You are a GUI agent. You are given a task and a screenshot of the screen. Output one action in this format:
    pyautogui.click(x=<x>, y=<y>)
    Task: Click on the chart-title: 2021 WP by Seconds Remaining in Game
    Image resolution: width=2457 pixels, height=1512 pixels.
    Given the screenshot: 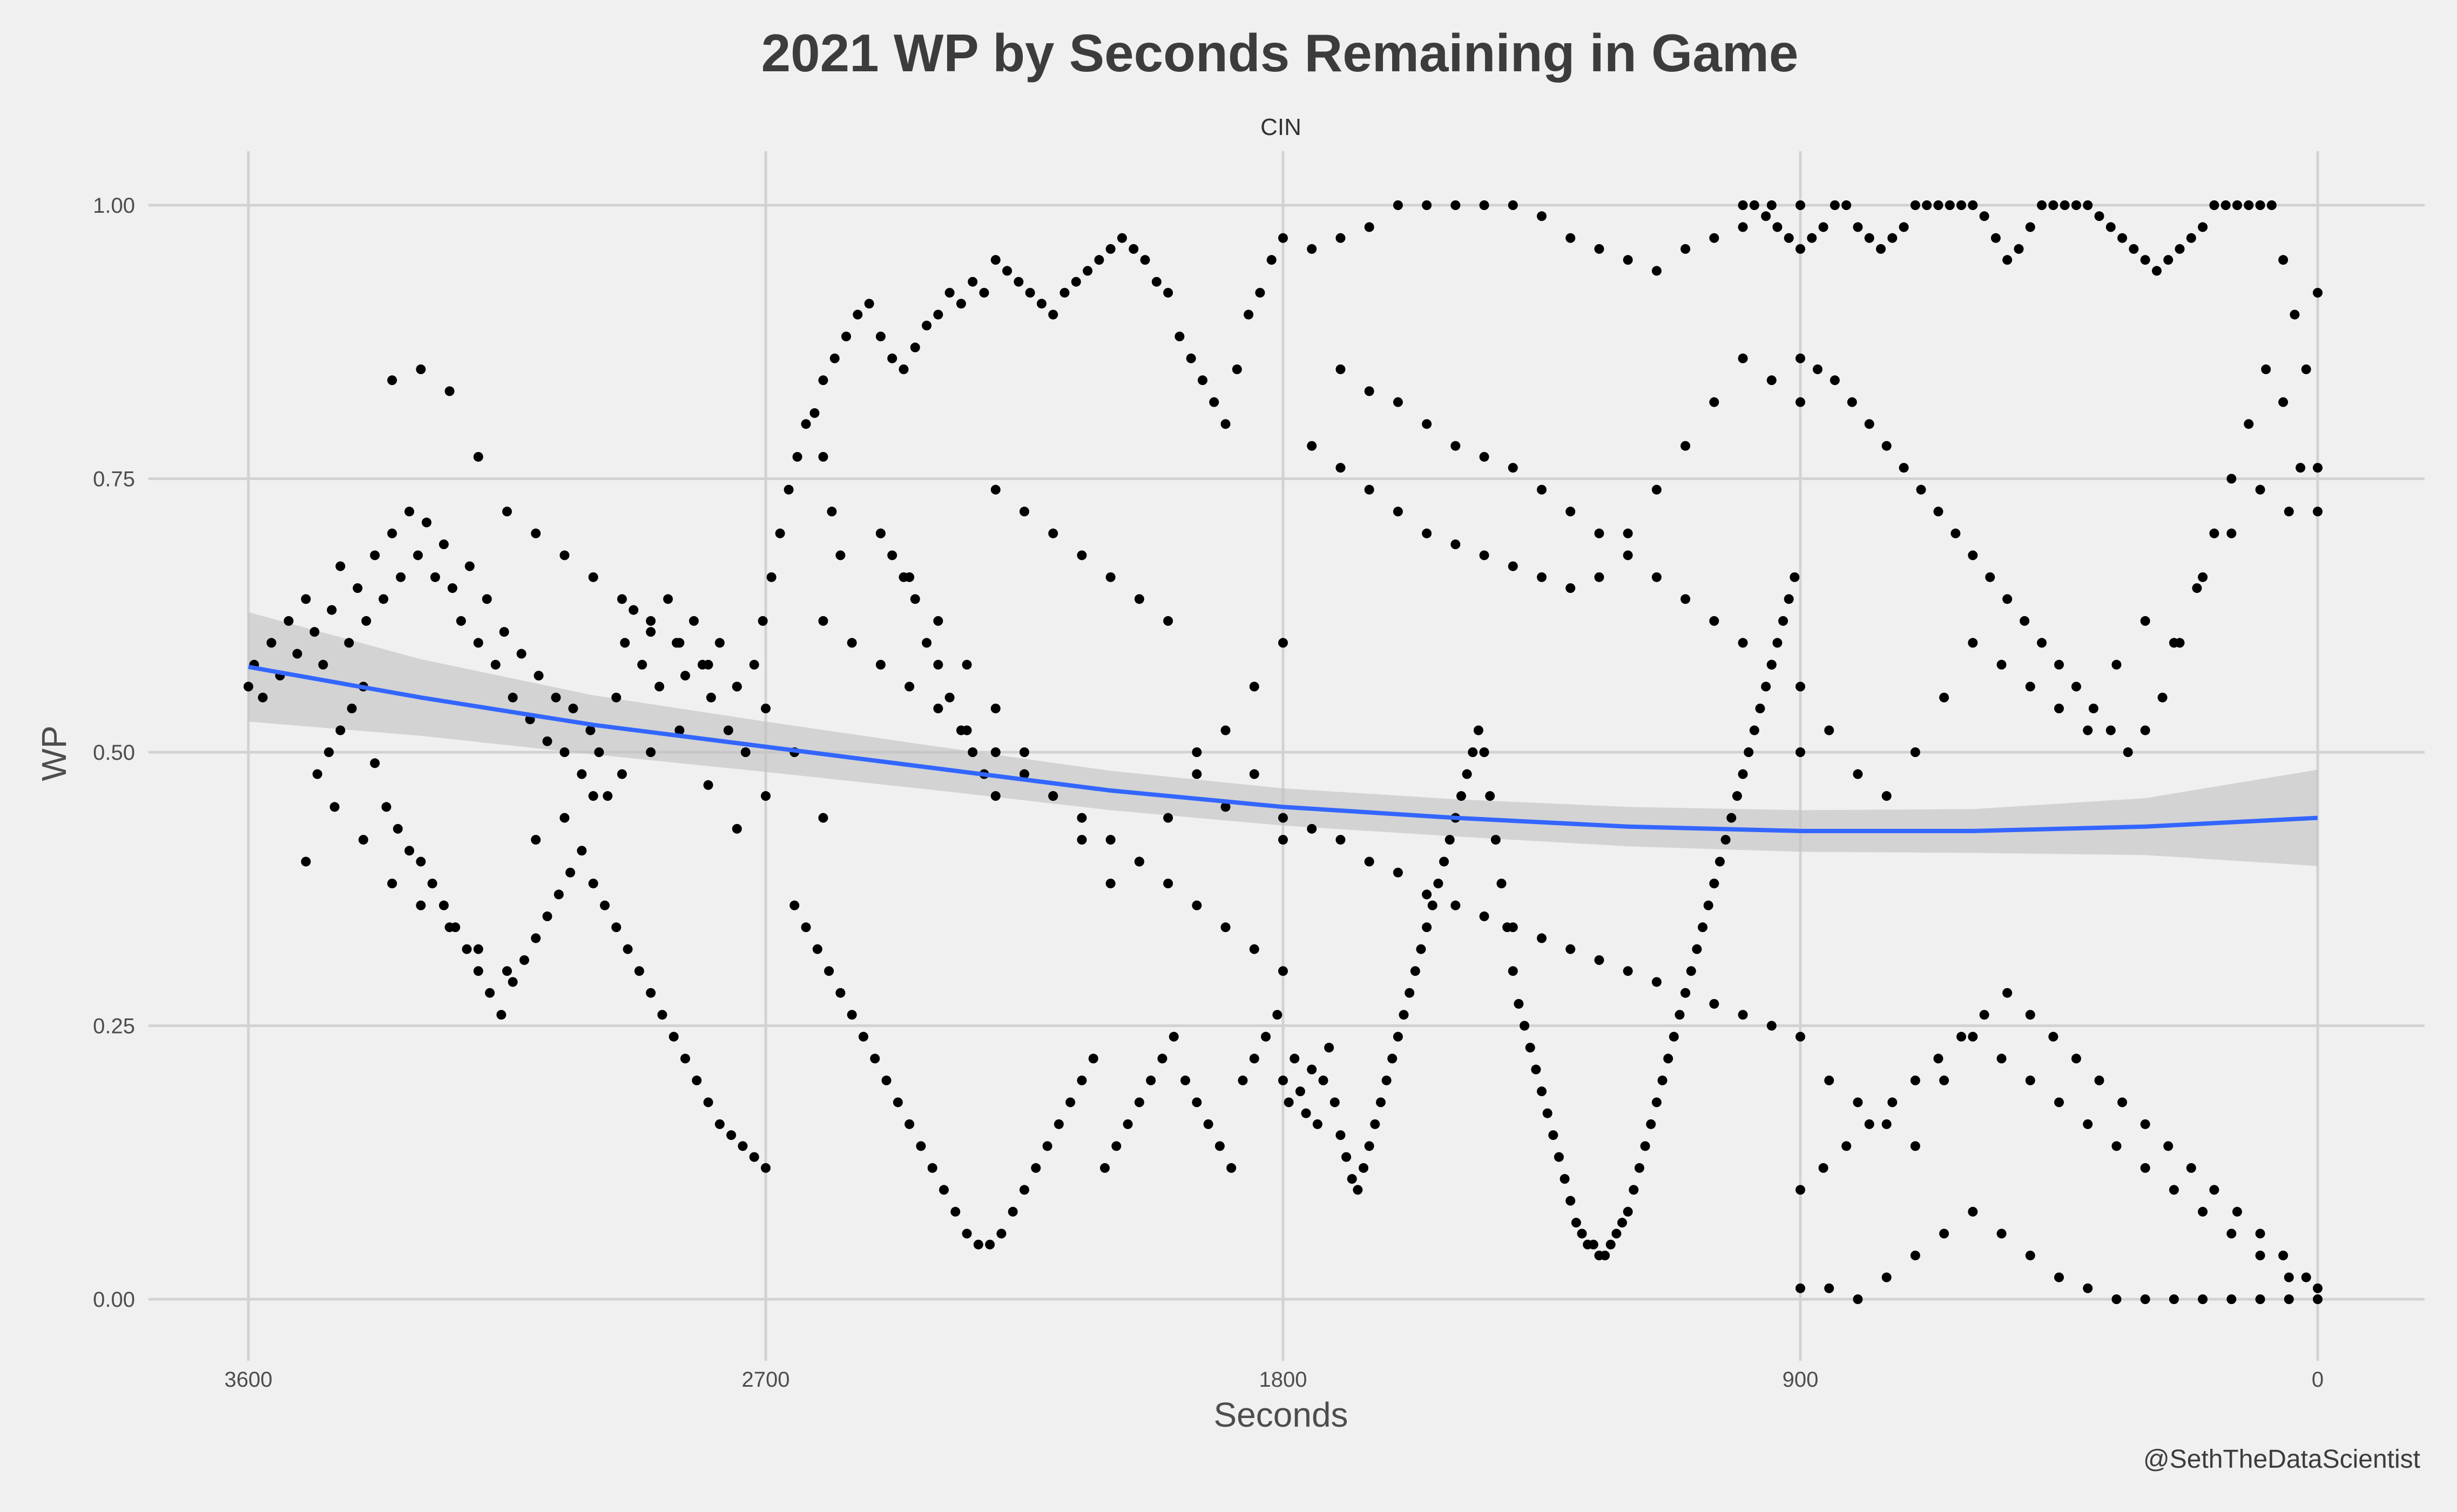 What is the action you would take?
    pyautogui.click(x=1280, y=53)
    